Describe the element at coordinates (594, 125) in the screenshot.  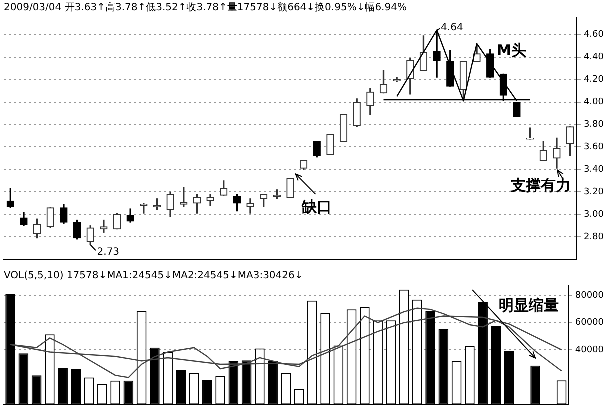
I see `y-tick-label: 3.80` at that location.